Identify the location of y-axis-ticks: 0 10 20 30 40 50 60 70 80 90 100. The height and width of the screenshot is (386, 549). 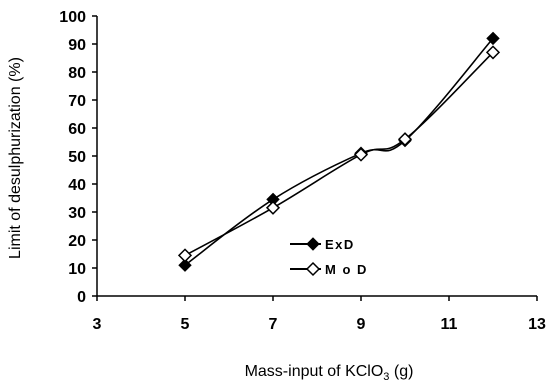
(78, 157).